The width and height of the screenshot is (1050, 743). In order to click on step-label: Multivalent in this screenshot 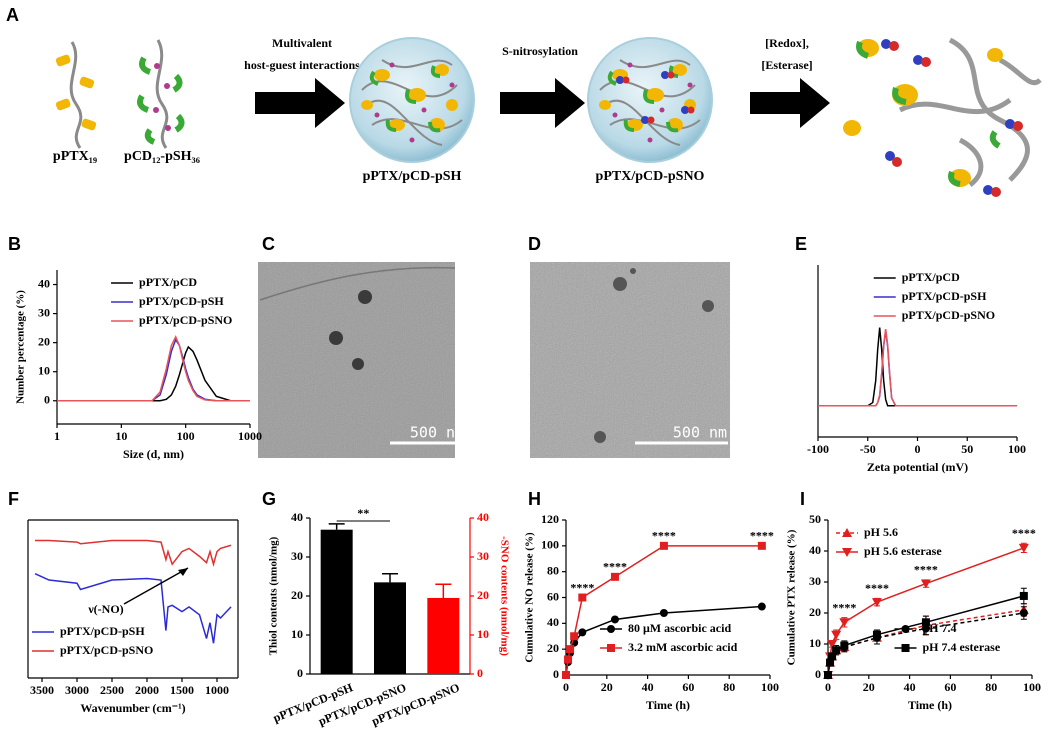, I will do `click(302, 43)`.